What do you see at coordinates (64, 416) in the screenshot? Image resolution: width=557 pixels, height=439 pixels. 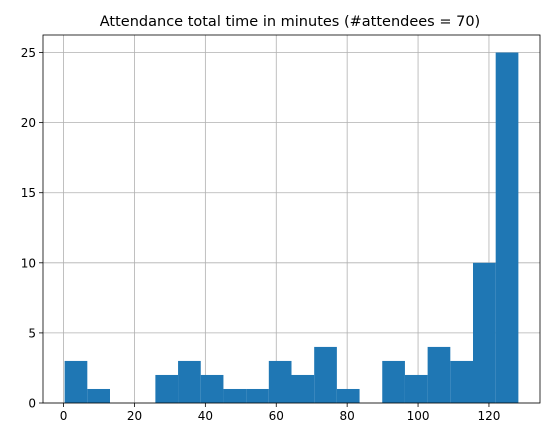 I see `x-tick-label: 0` at bounding box center [64, 416].